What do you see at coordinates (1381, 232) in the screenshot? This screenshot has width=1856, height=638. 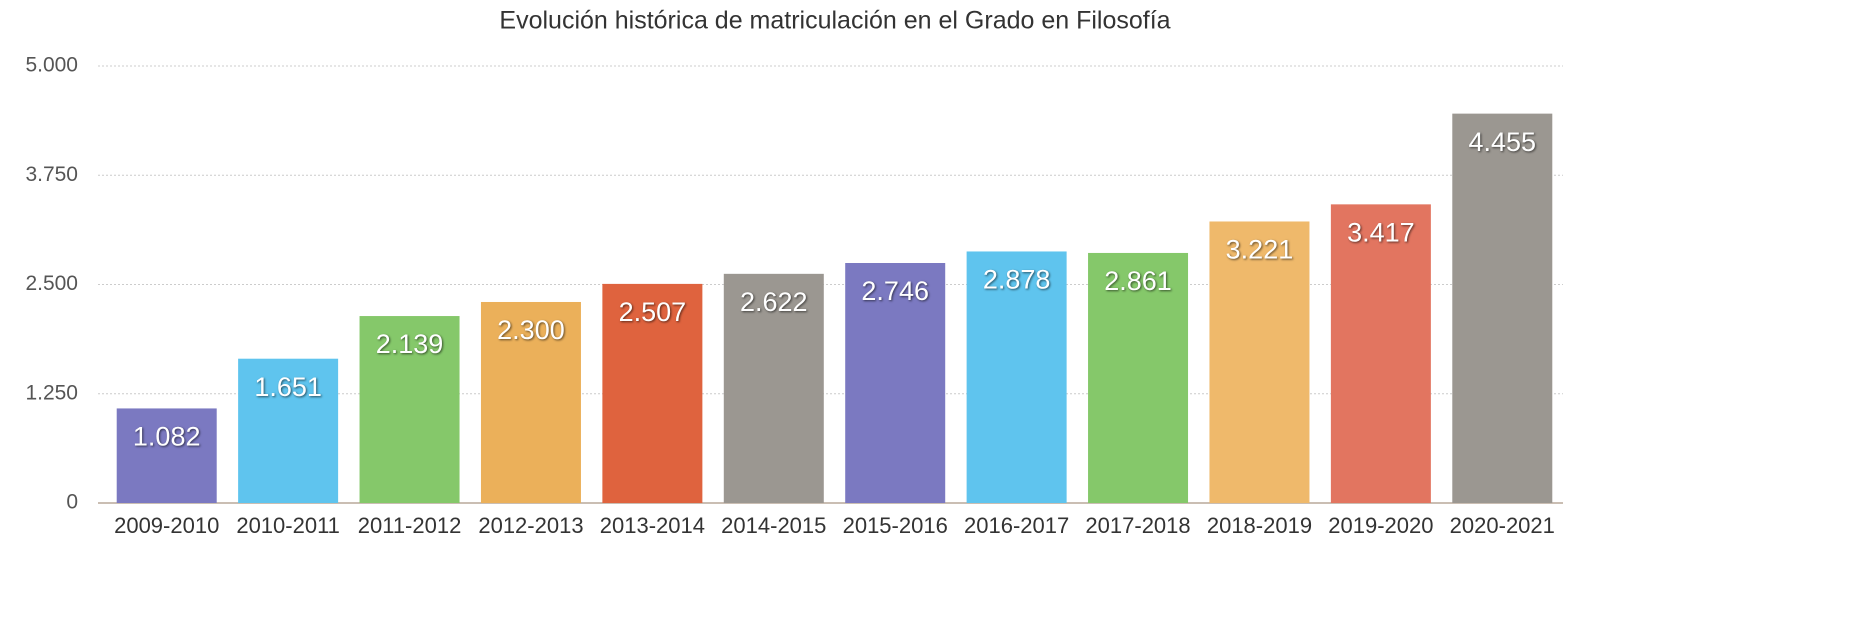 I see `value-label: 3.417` at bounding box center [1381, 232].